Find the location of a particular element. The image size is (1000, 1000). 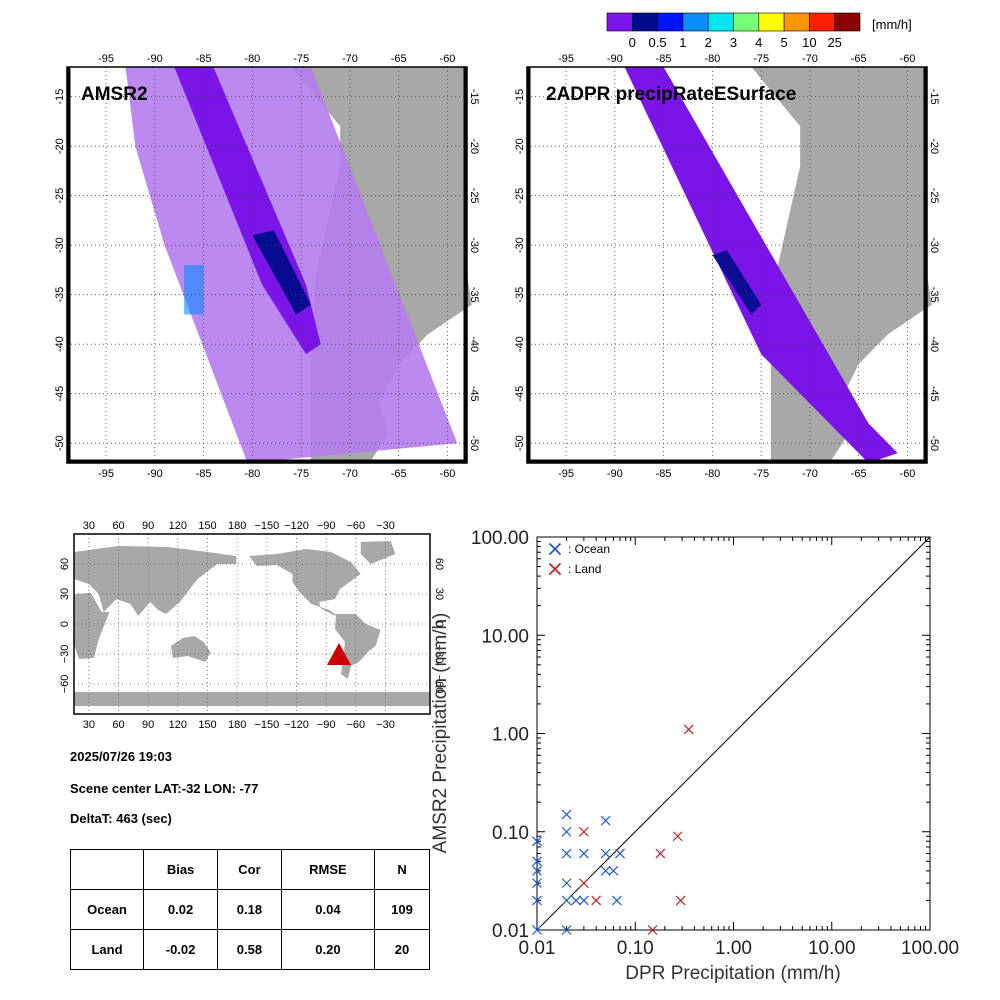

greenland is located at coordinates (378, 552).